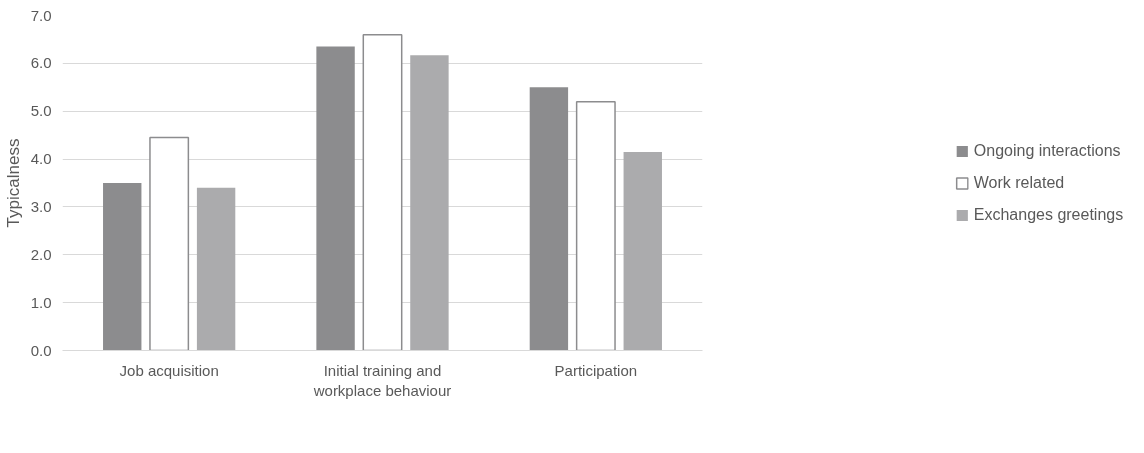 Image resolution: width=1144 pixels, height=453 pixels. I want to click on y-tick-label: 7.0, so click(41, 15).